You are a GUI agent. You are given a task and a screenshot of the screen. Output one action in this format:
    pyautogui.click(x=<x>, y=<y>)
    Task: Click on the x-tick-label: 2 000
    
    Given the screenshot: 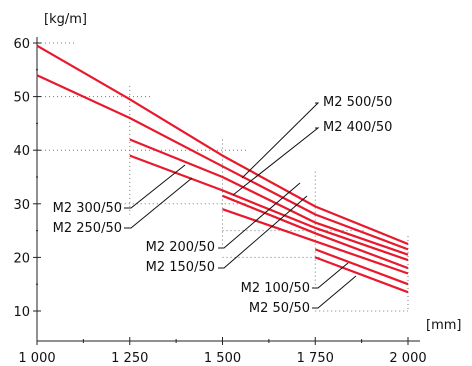 What is the action you would take?
    pyautogui.click(x=407, y=358)
    